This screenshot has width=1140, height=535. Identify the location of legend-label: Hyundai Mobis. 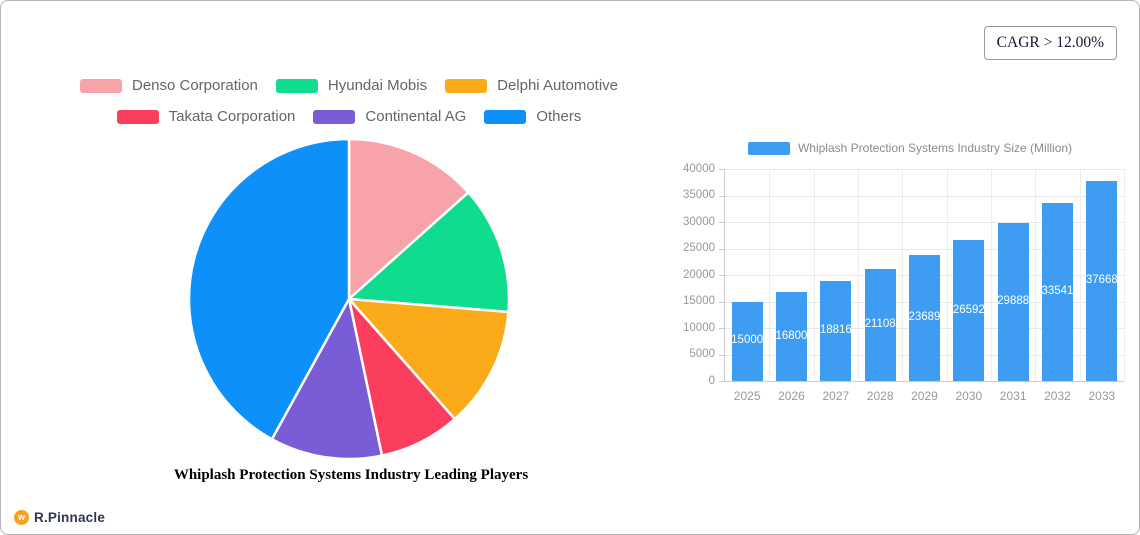
(377, 85).